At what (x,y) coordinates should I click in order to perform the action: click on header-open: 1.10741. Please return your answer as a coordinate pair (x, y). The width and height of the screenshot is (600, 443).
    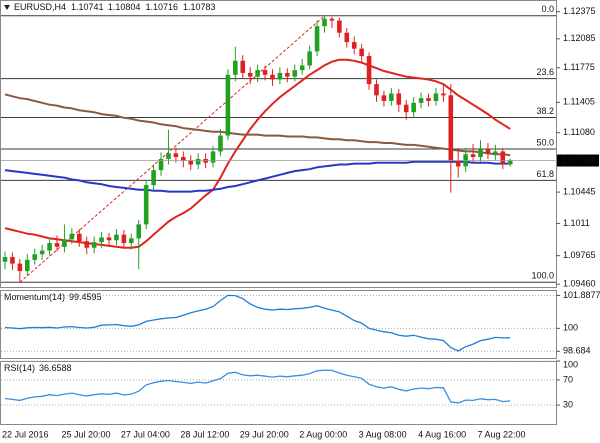
    Looking at the image, I should click on (87, 7).